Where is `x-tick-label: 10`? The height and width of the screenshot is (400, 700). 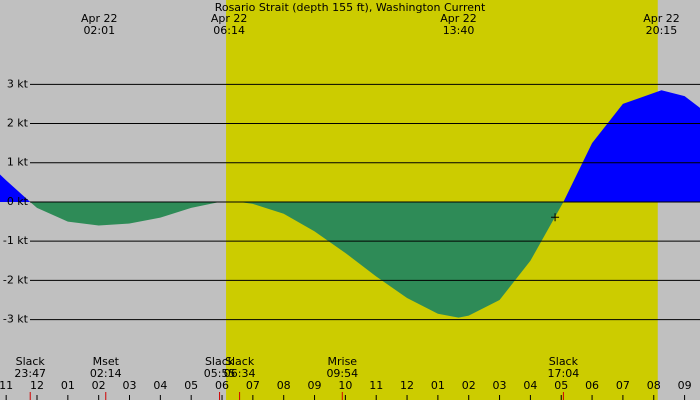 x-tick-label: 10 is located at coordinates (345, 385).